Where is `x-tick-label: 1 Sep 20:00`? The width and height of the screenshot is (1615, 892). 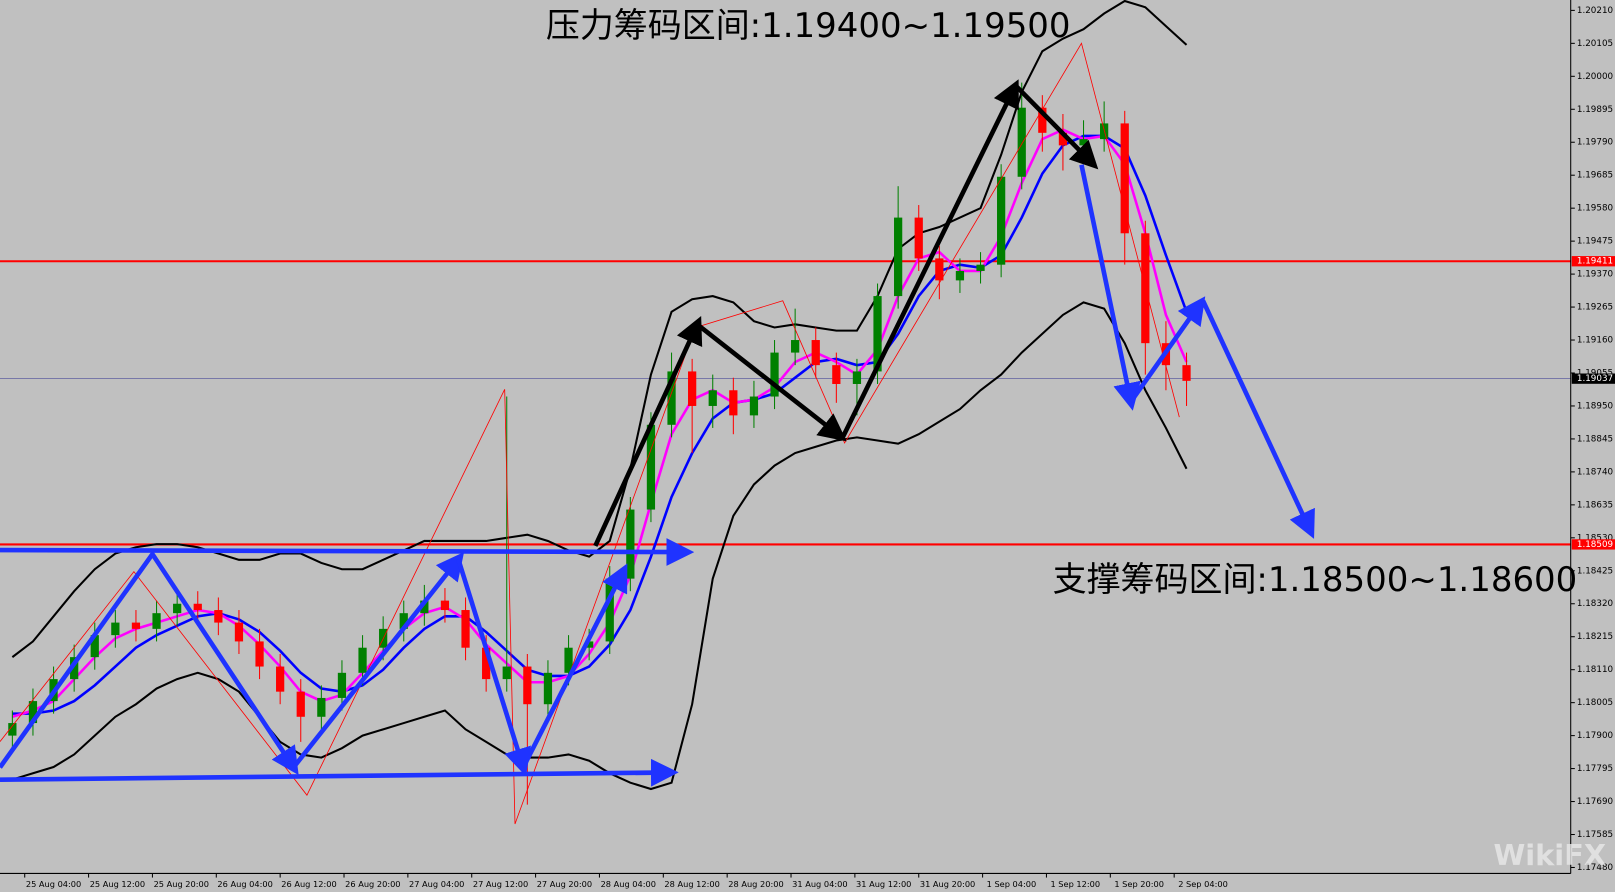
x-tick-label: 1 Sep 20:00 is located at coordinates (1139, 884).